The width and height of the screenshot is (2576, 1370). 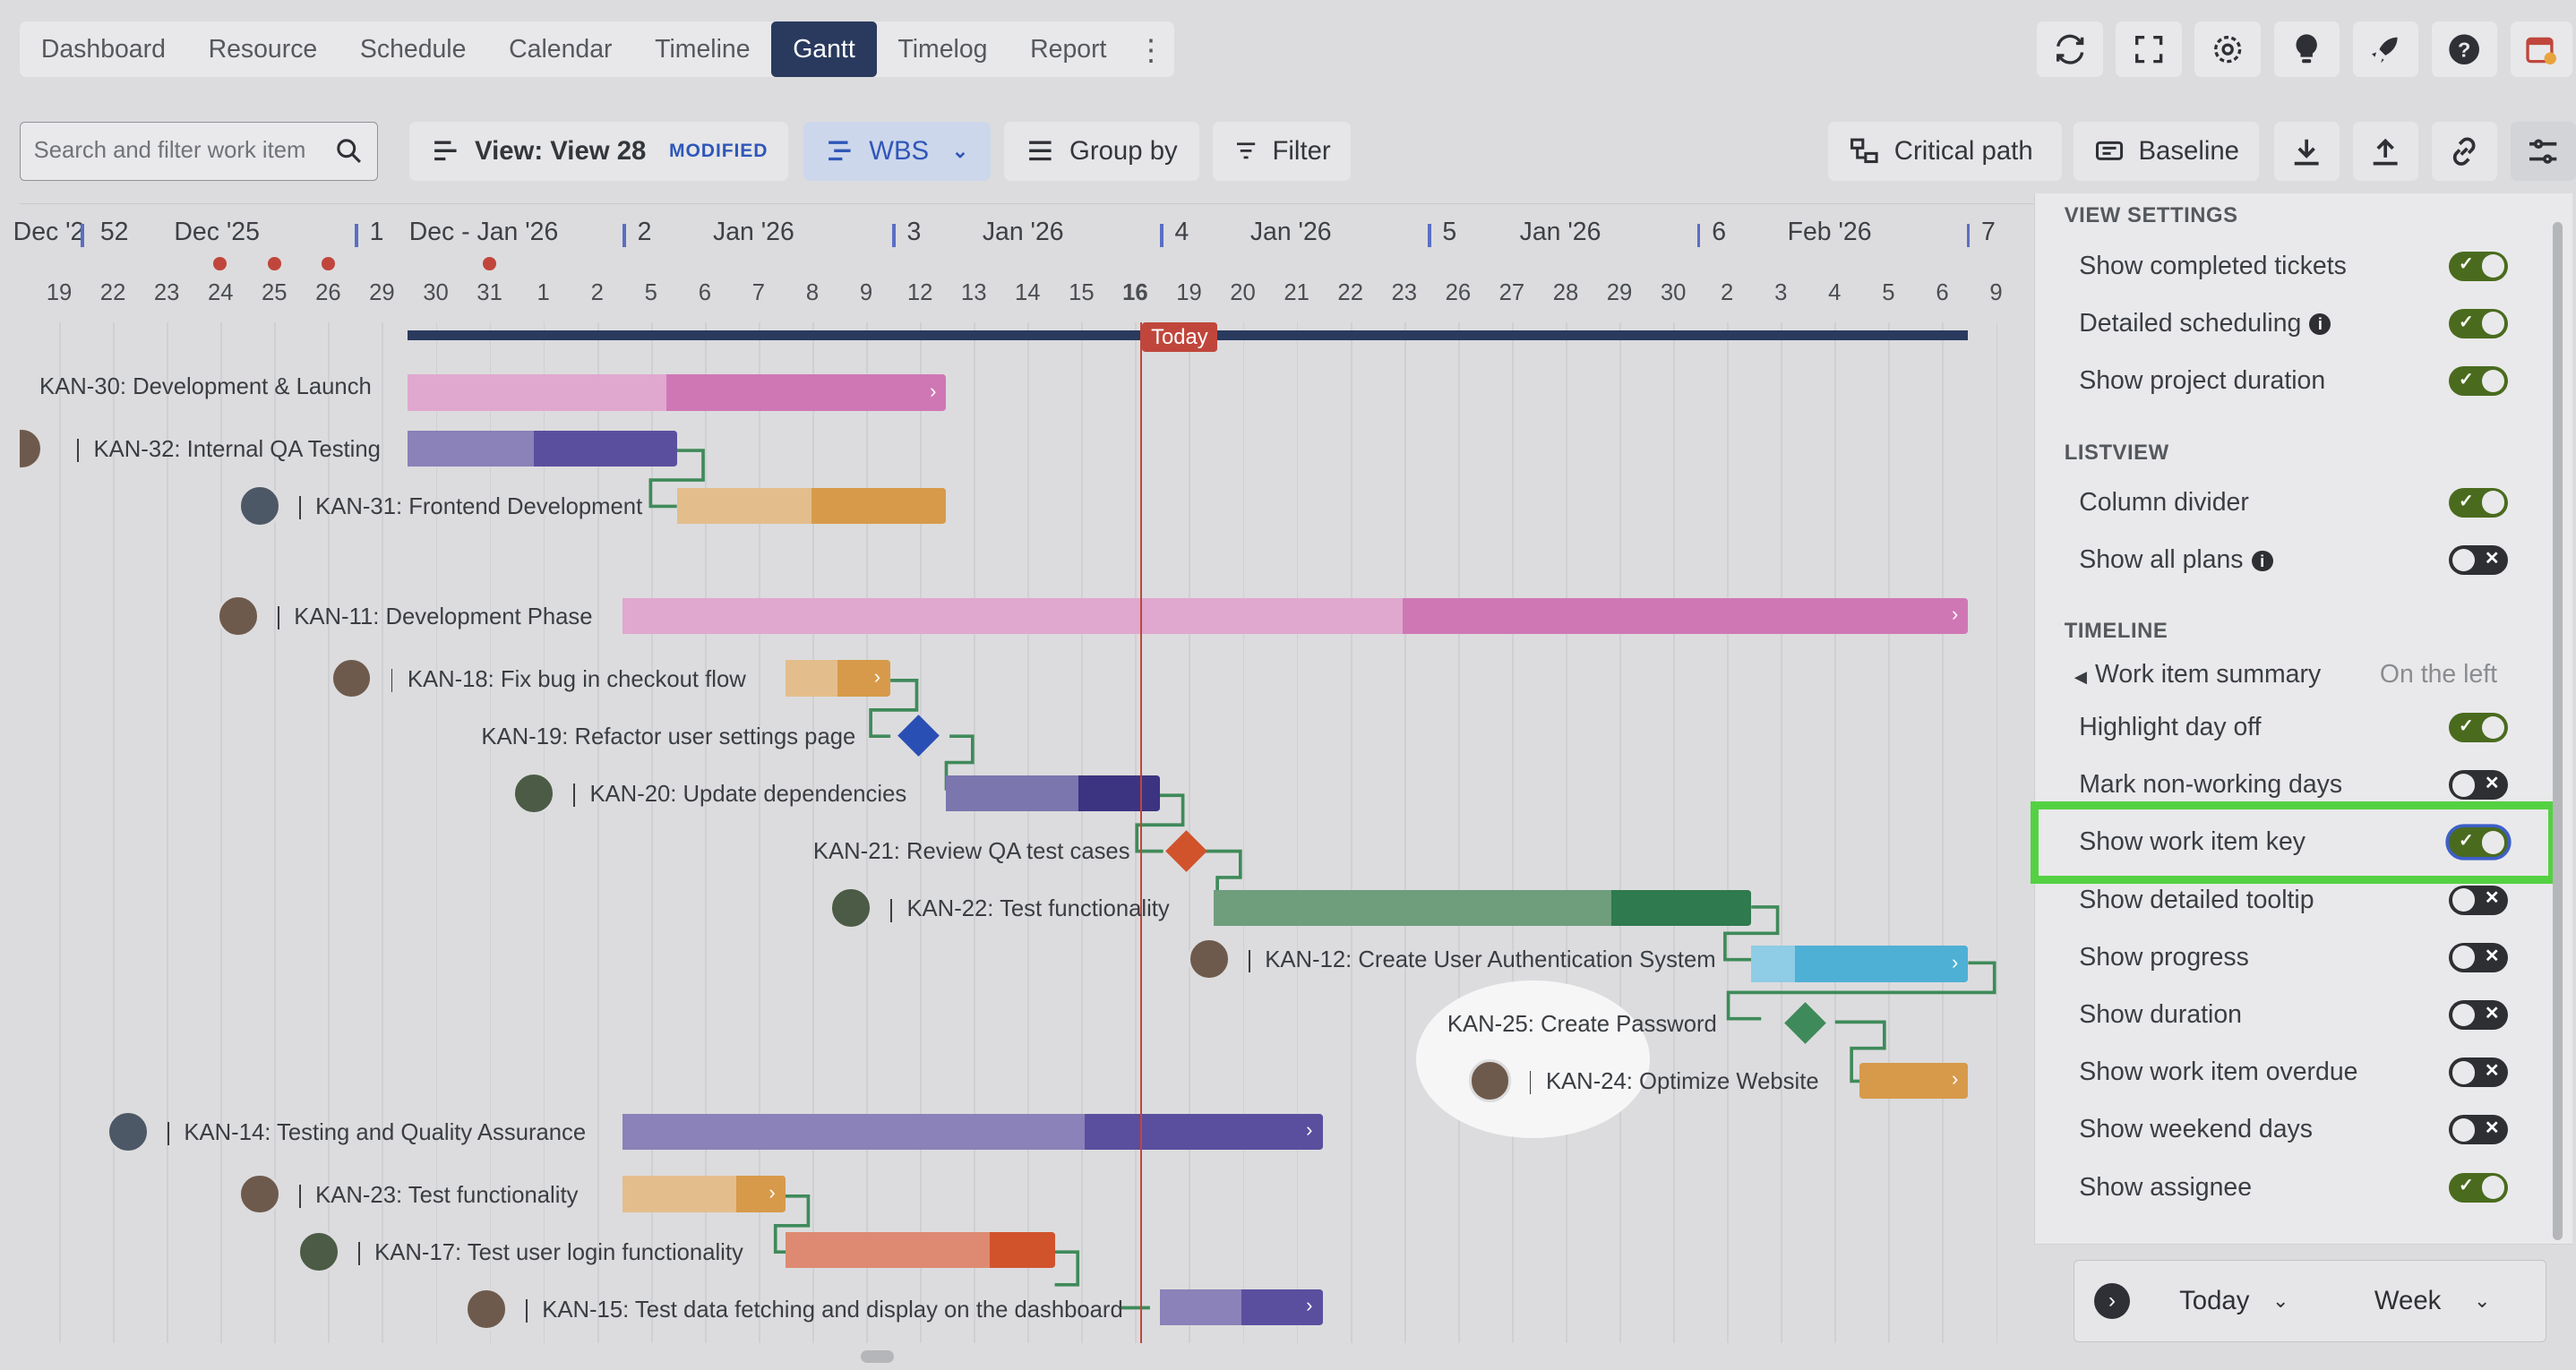 I want to click on baseline-button: Baseline, so click(x=2166, y=151).